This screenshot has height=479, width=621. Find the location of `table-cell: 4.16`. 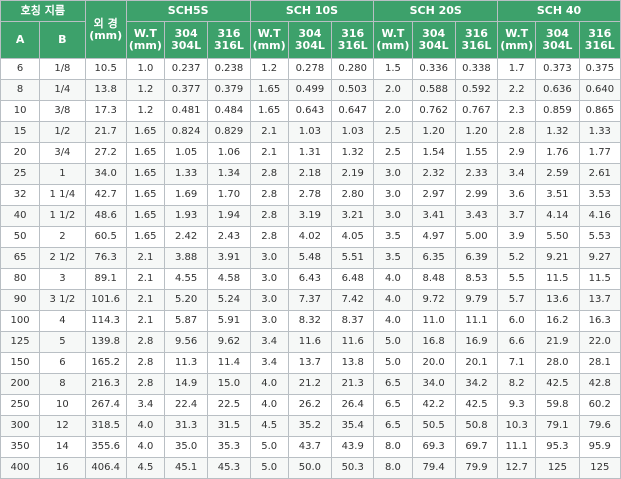

table-cell: 4.16 is located at coordinates (599, 216).